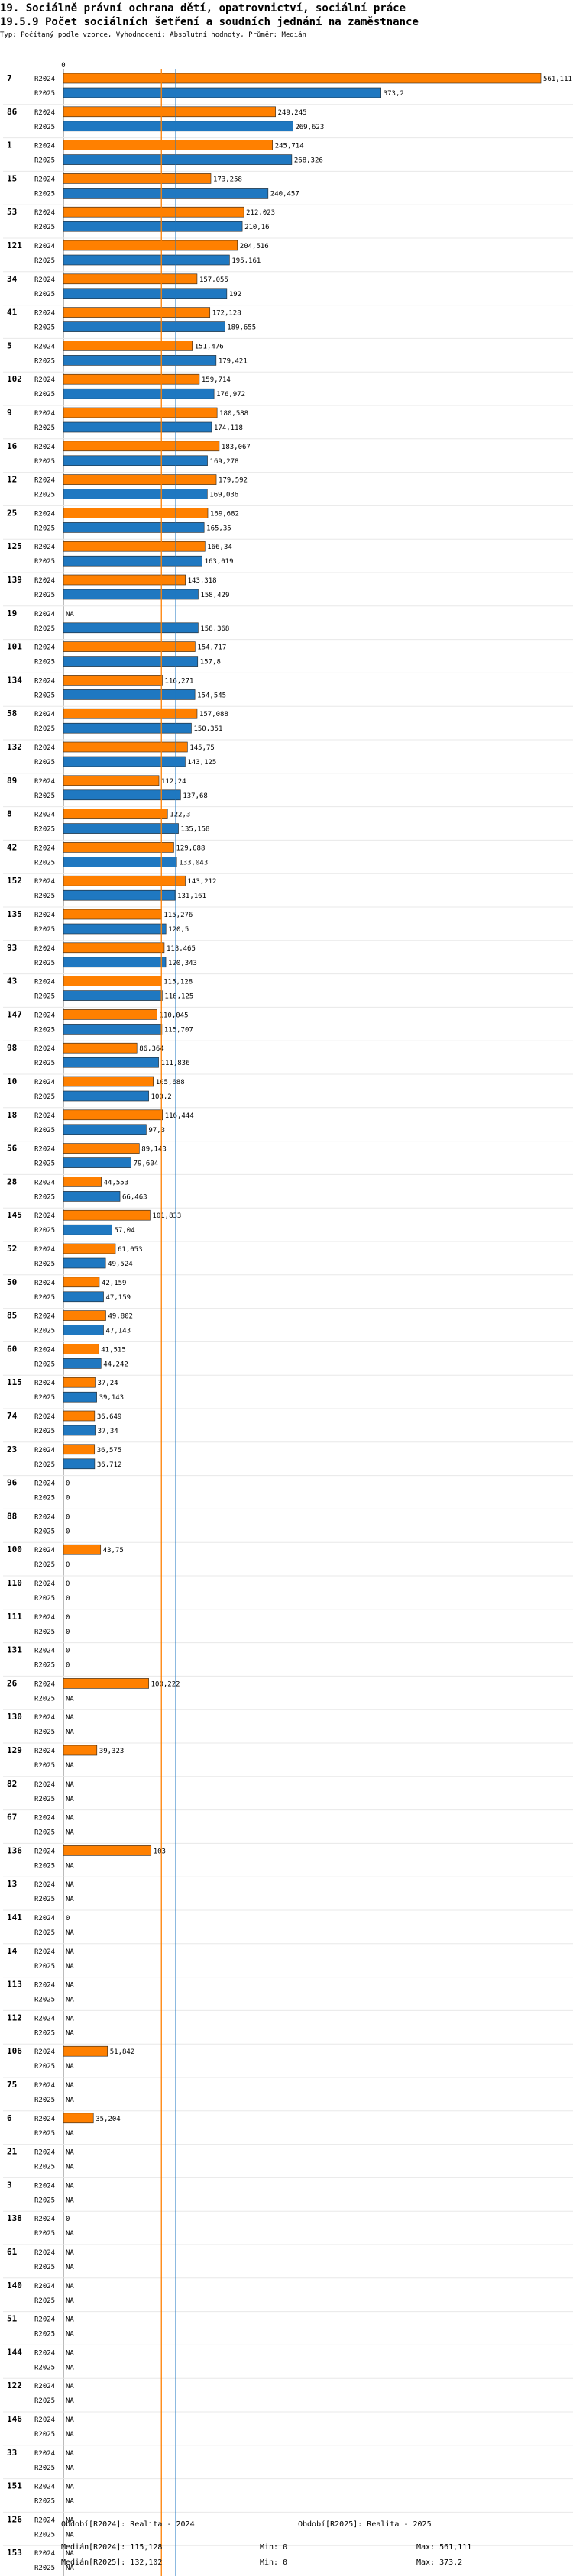 Image resolution: width=573 pixels, height=2576 pixels. I want to click on bar-value-label: 268,326, so click(308, 161).